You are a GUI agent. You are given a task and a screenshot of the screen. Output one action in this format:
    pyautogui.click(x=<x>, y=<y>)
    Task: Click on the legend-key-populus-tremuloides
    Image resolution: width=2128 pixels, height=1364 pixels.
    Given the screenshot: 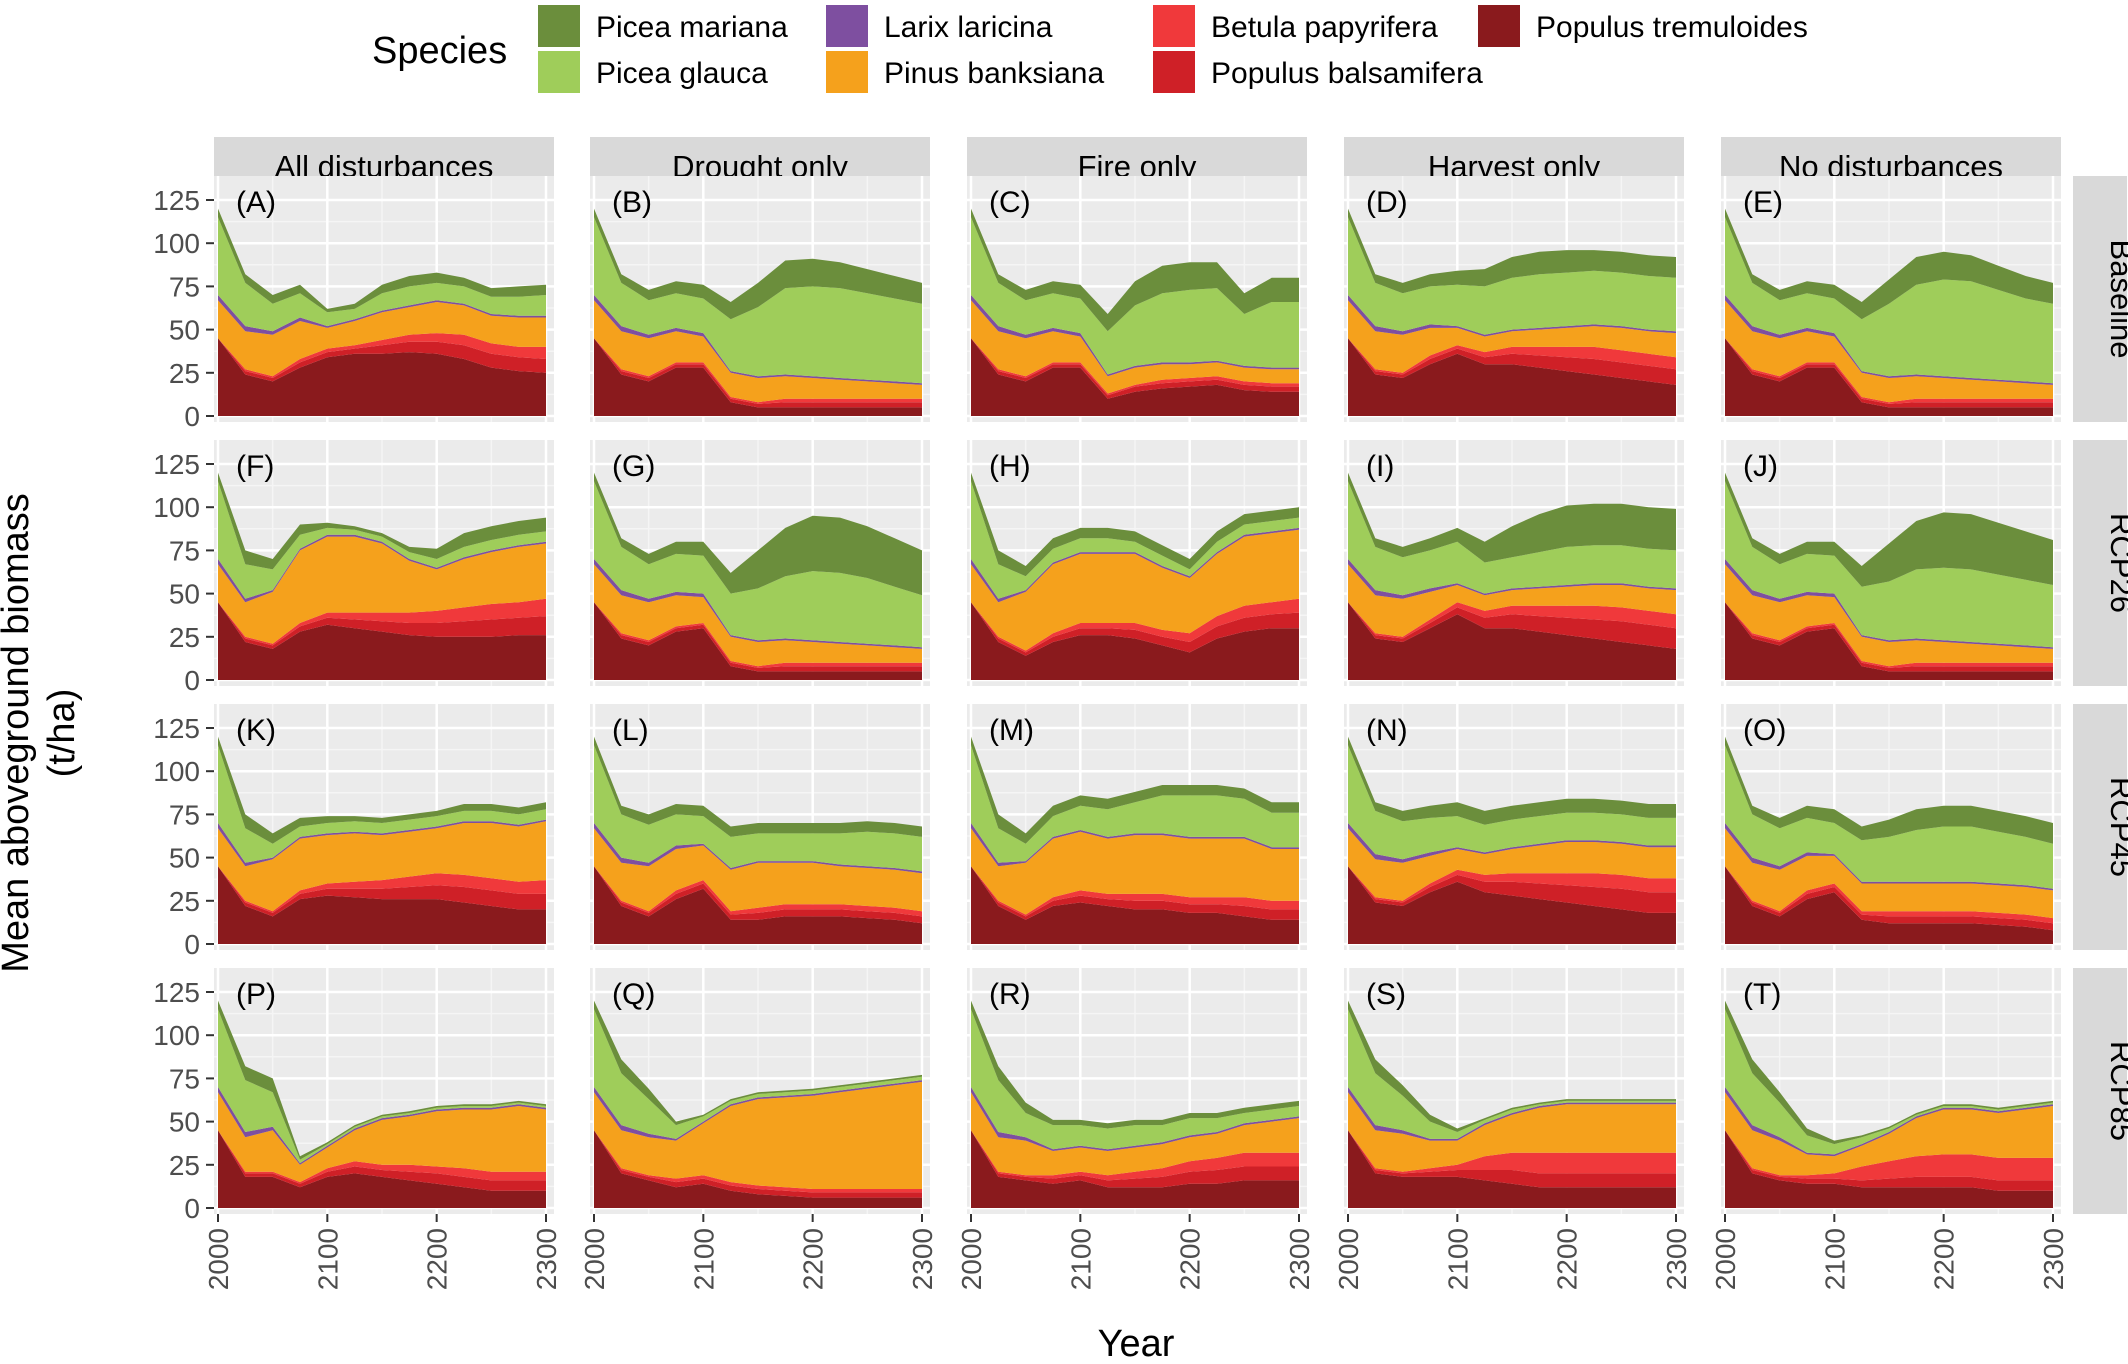 What is the action you would take?
    pyautogui.click(x=1499, y=26)
    